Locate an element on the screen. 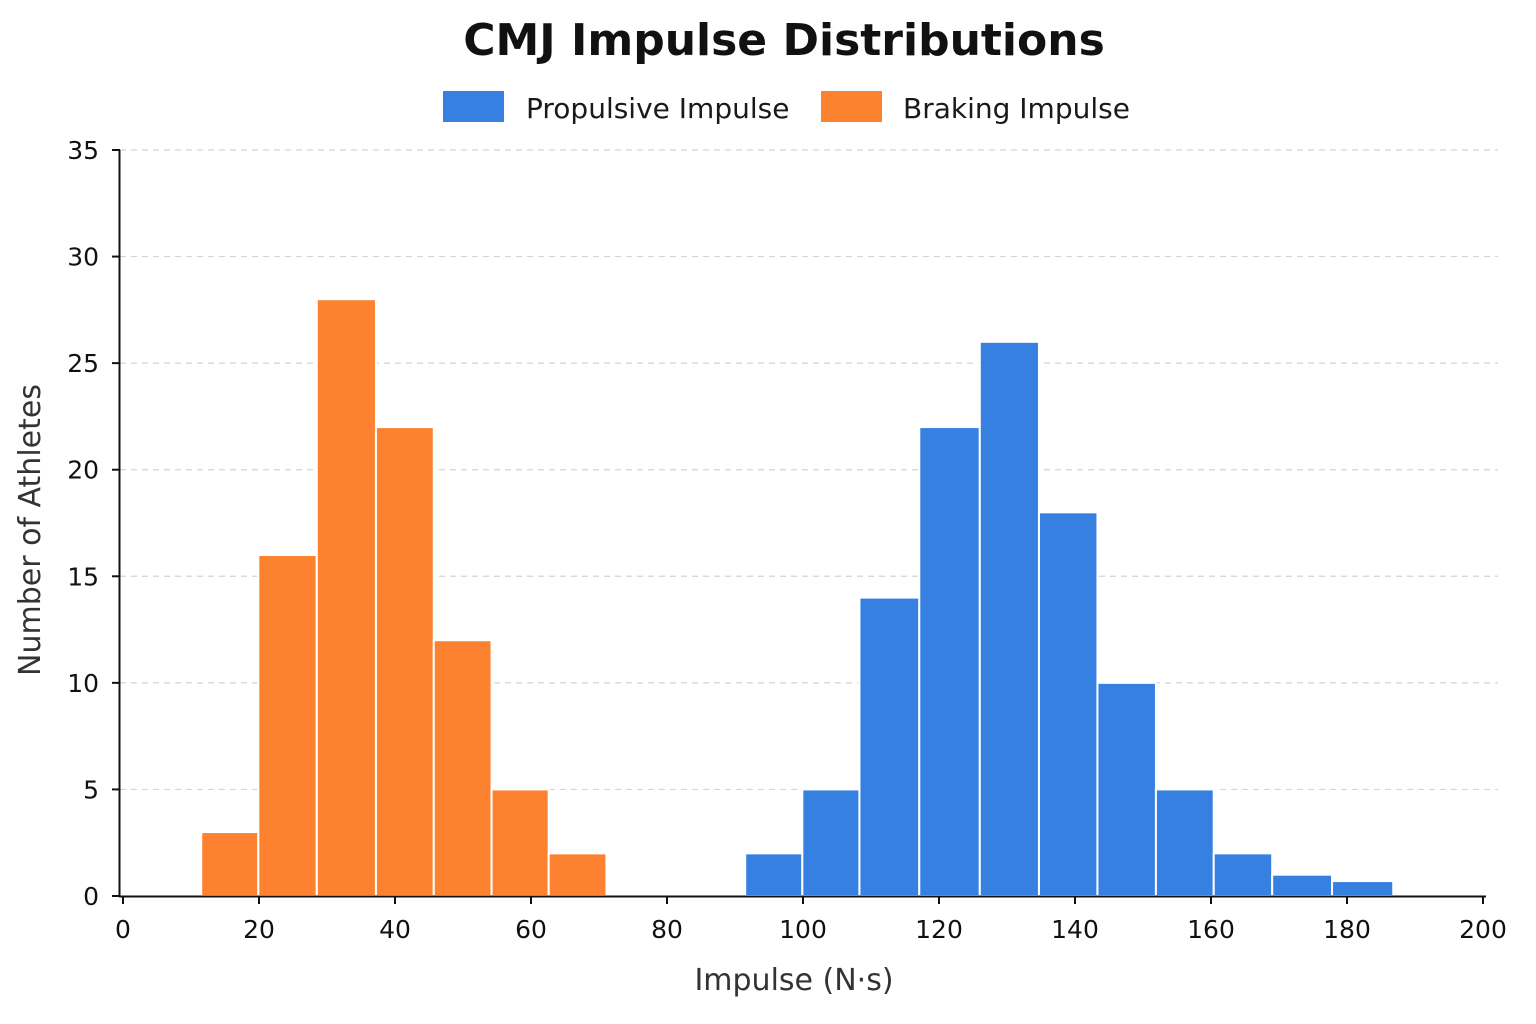  legend-label-propulsive: Propulsive Impulse is located at coordinates (657, 108).